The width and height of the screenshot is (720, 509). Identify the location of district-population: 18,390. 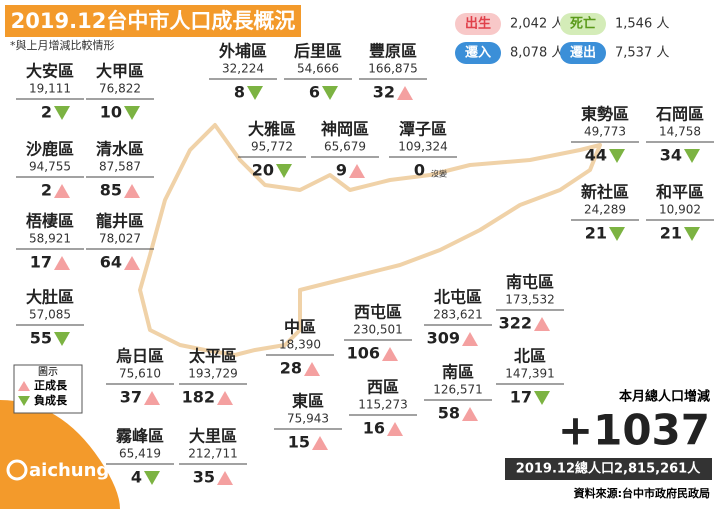
(300, 345).